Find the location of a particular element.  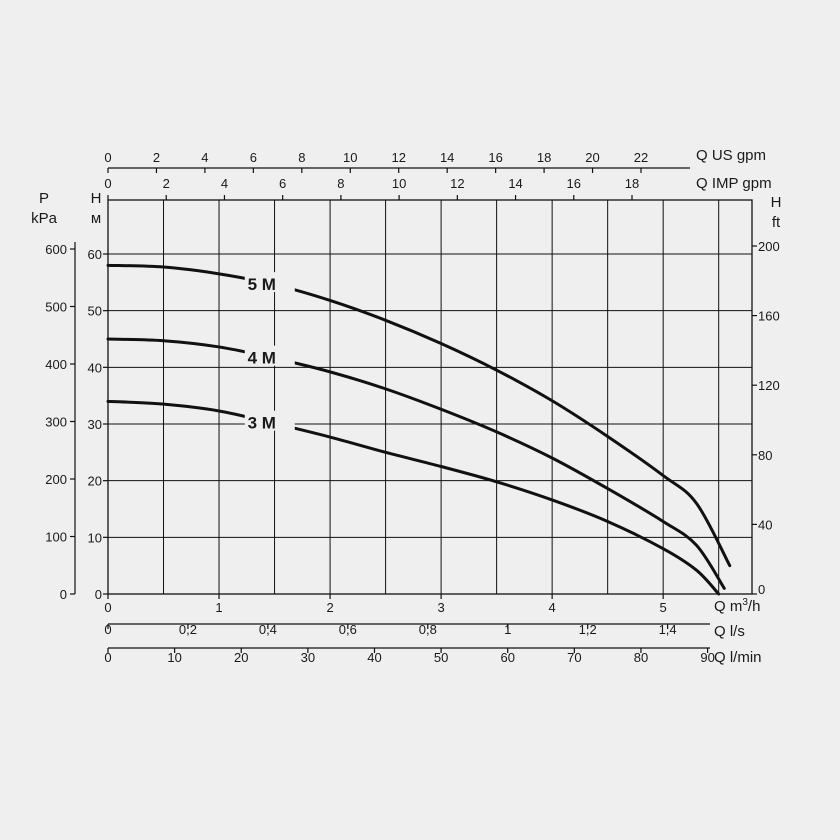

q-lmin-tick-label: 90 is located at coordinates (707, 657).